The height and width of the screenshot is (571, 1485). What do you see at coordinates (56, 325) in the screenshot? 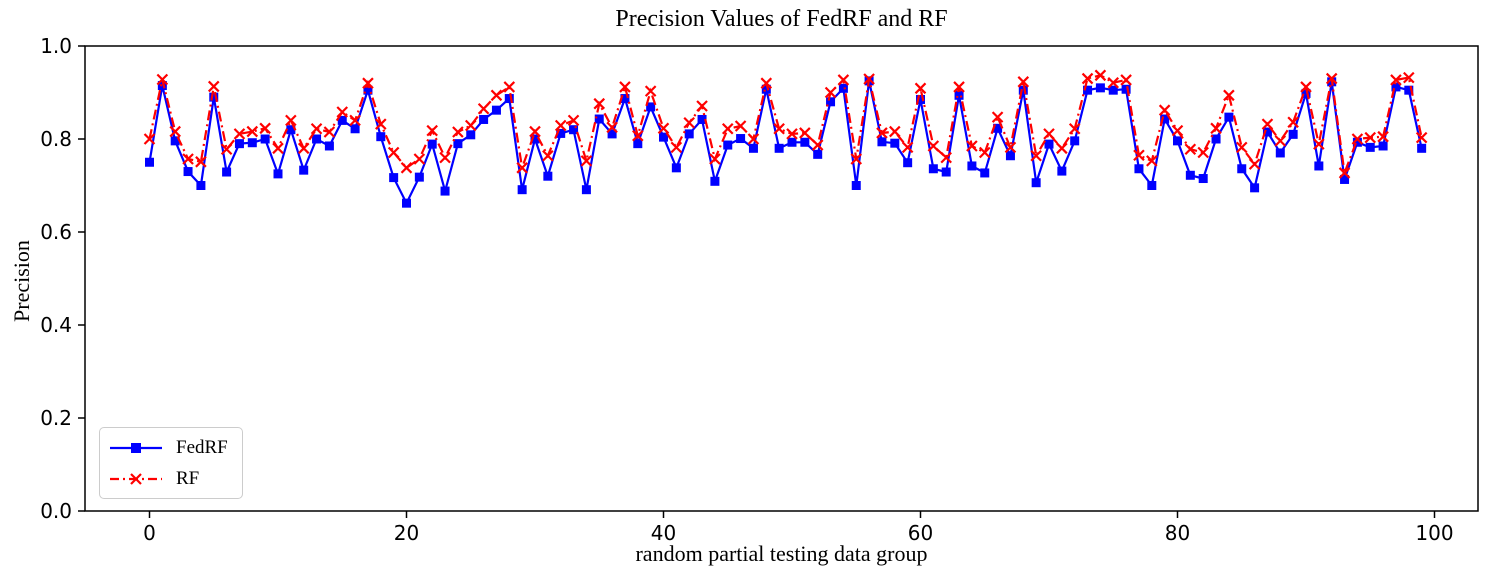
I see `y-tick-label: 0.4` at bounding box center [56, 325].